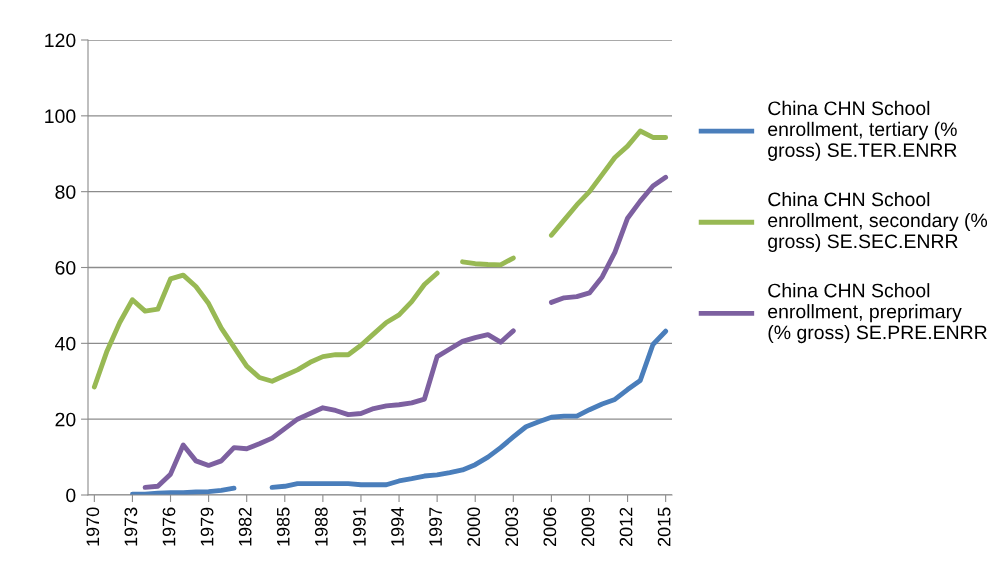  I want to click on x-tick-label: 2006, so click(550, 527).